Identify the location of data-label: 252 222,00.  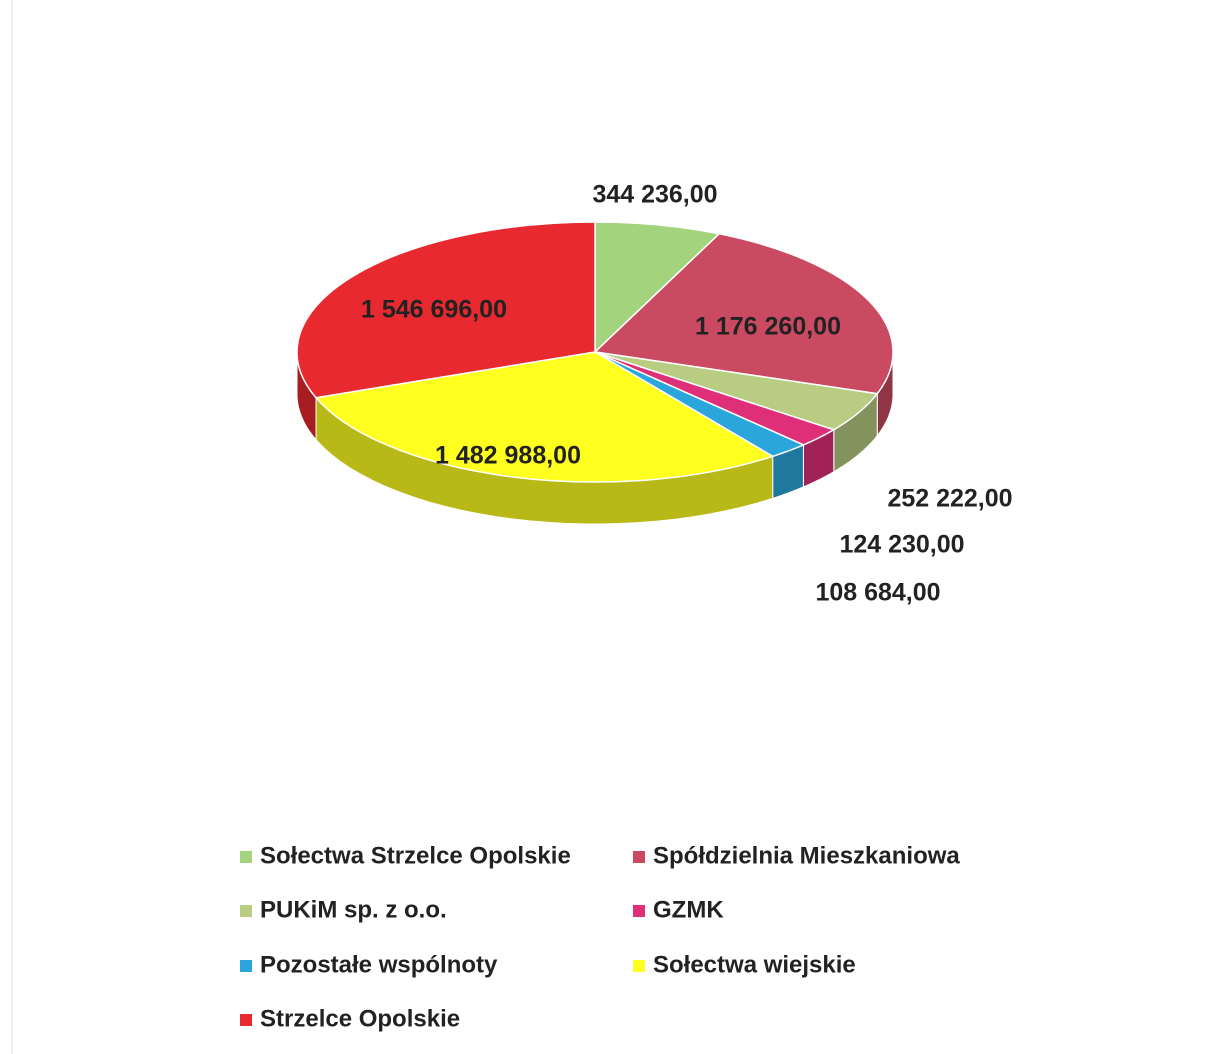
(949, 499).